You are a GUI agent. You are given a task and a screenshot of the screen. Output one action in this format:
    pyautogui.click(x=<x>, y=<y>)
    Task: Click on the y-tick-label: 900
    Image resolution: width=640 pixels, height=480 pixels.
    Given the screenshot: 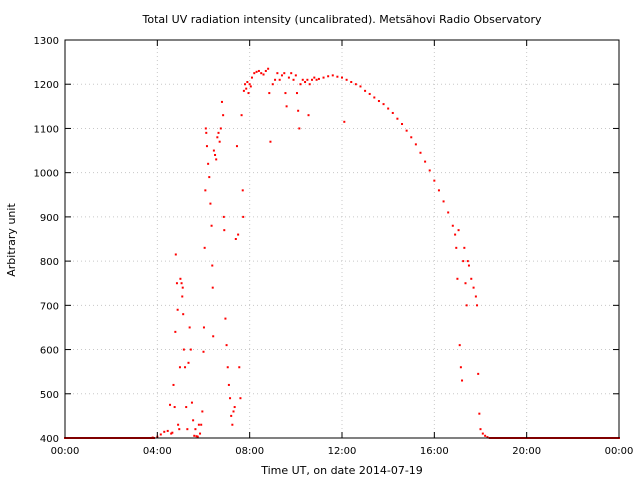 What is the action you would take?
    pyautogui.click(x=49, y=218)
    